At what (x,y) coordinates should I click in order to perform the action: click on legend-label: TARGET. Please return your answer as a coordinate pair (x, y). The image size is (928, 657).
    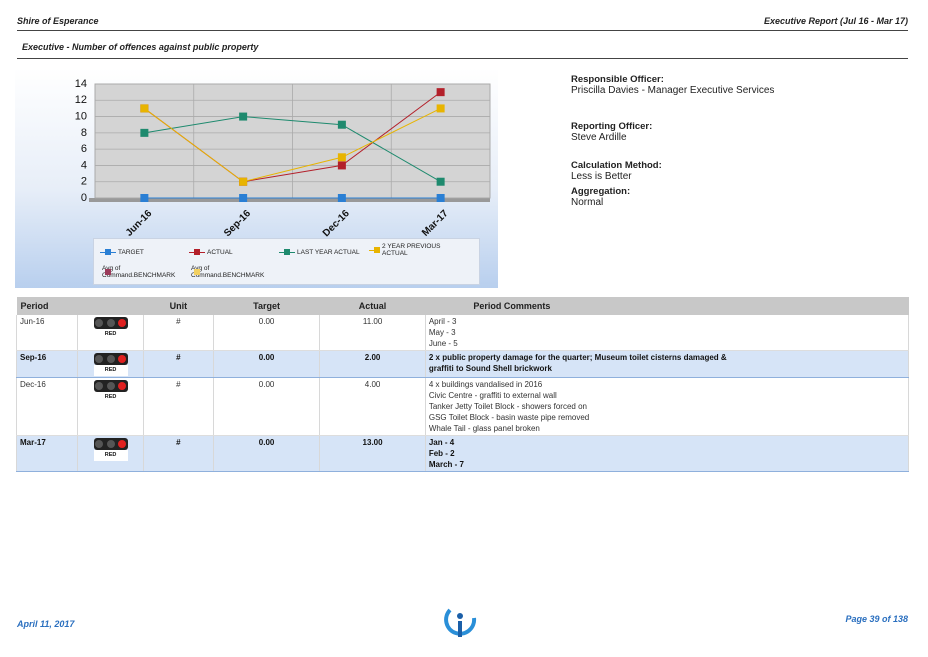
    Looking at the image, I should click on (131, 252).